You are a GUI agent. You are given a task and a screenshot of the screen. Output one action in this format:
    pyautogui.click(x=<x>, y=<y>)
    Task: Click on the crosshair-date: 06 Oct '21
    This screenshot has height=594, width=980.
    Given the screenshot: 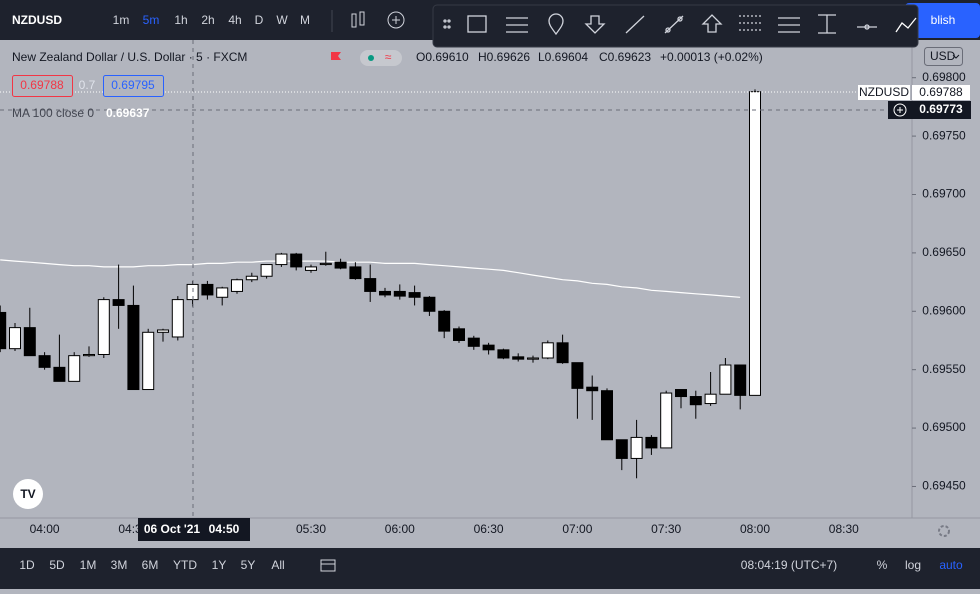 What is the action you would take?
    pyautogui.click(x=172, y=529)
    